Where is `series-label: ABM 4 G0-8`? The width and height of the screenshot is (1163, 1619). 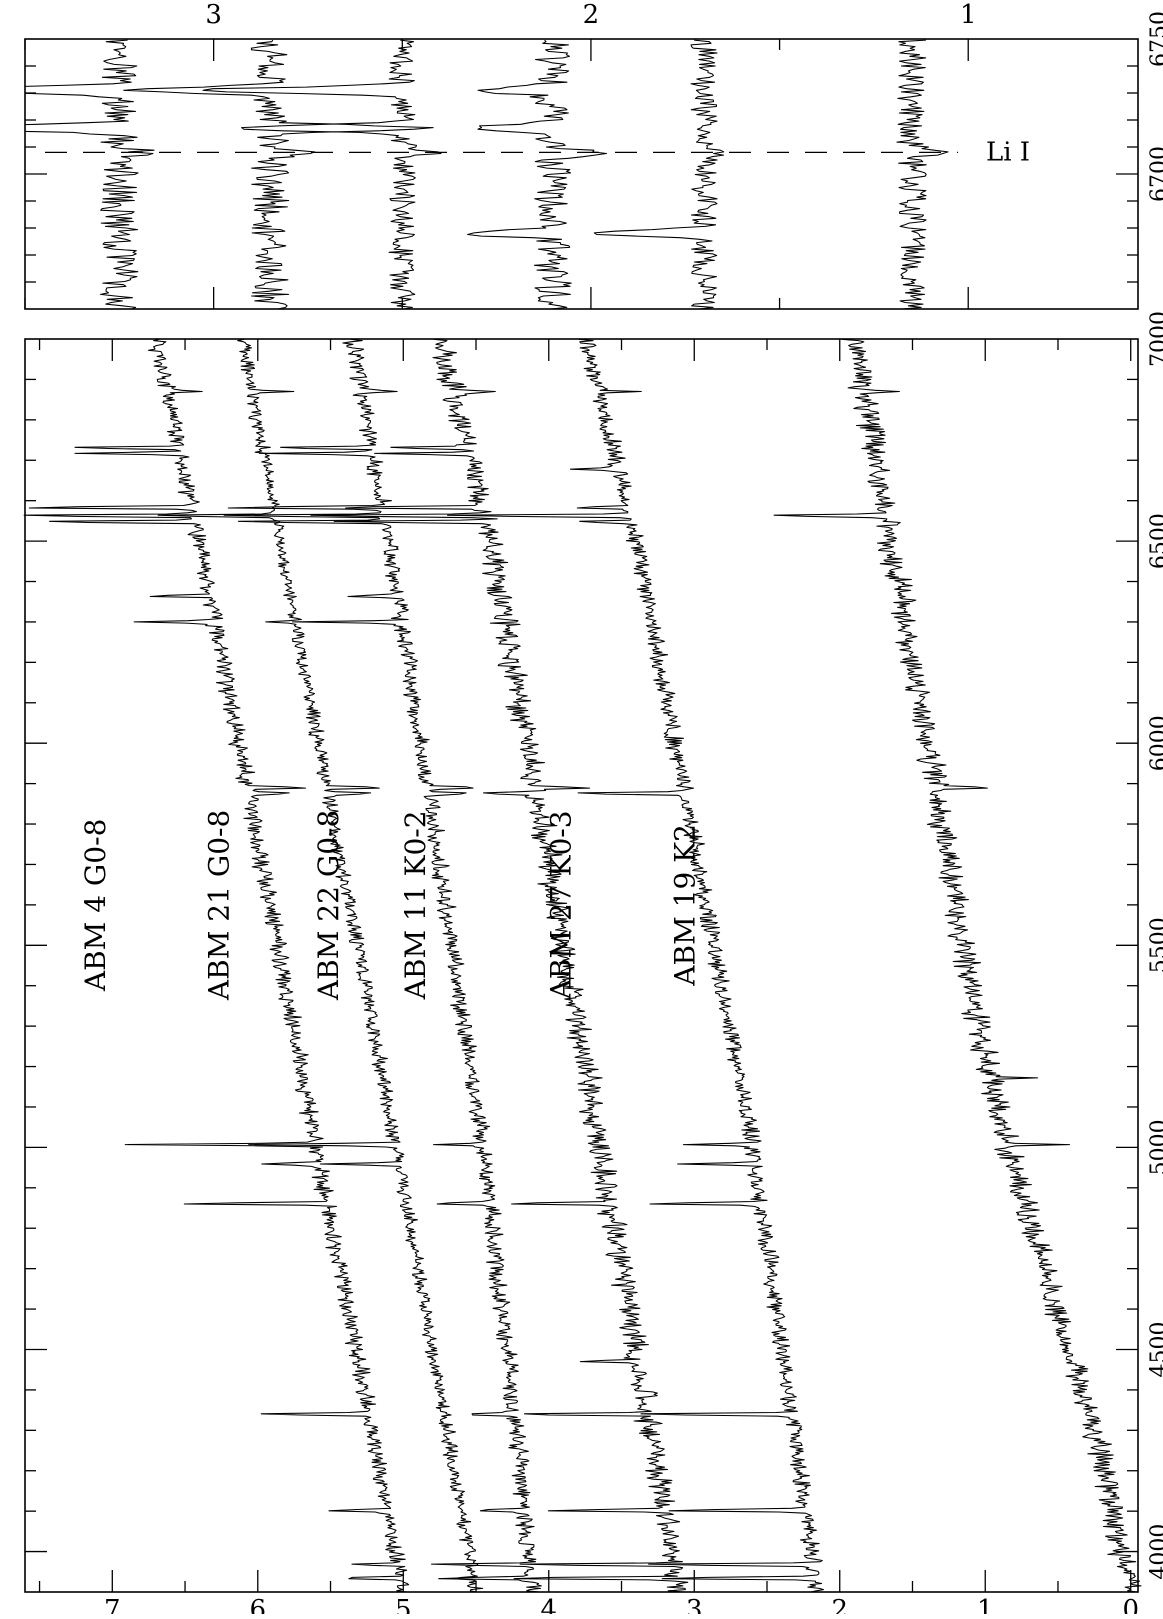 series-label: ABM 4 G0-8 is located at coordinates (95, 906).